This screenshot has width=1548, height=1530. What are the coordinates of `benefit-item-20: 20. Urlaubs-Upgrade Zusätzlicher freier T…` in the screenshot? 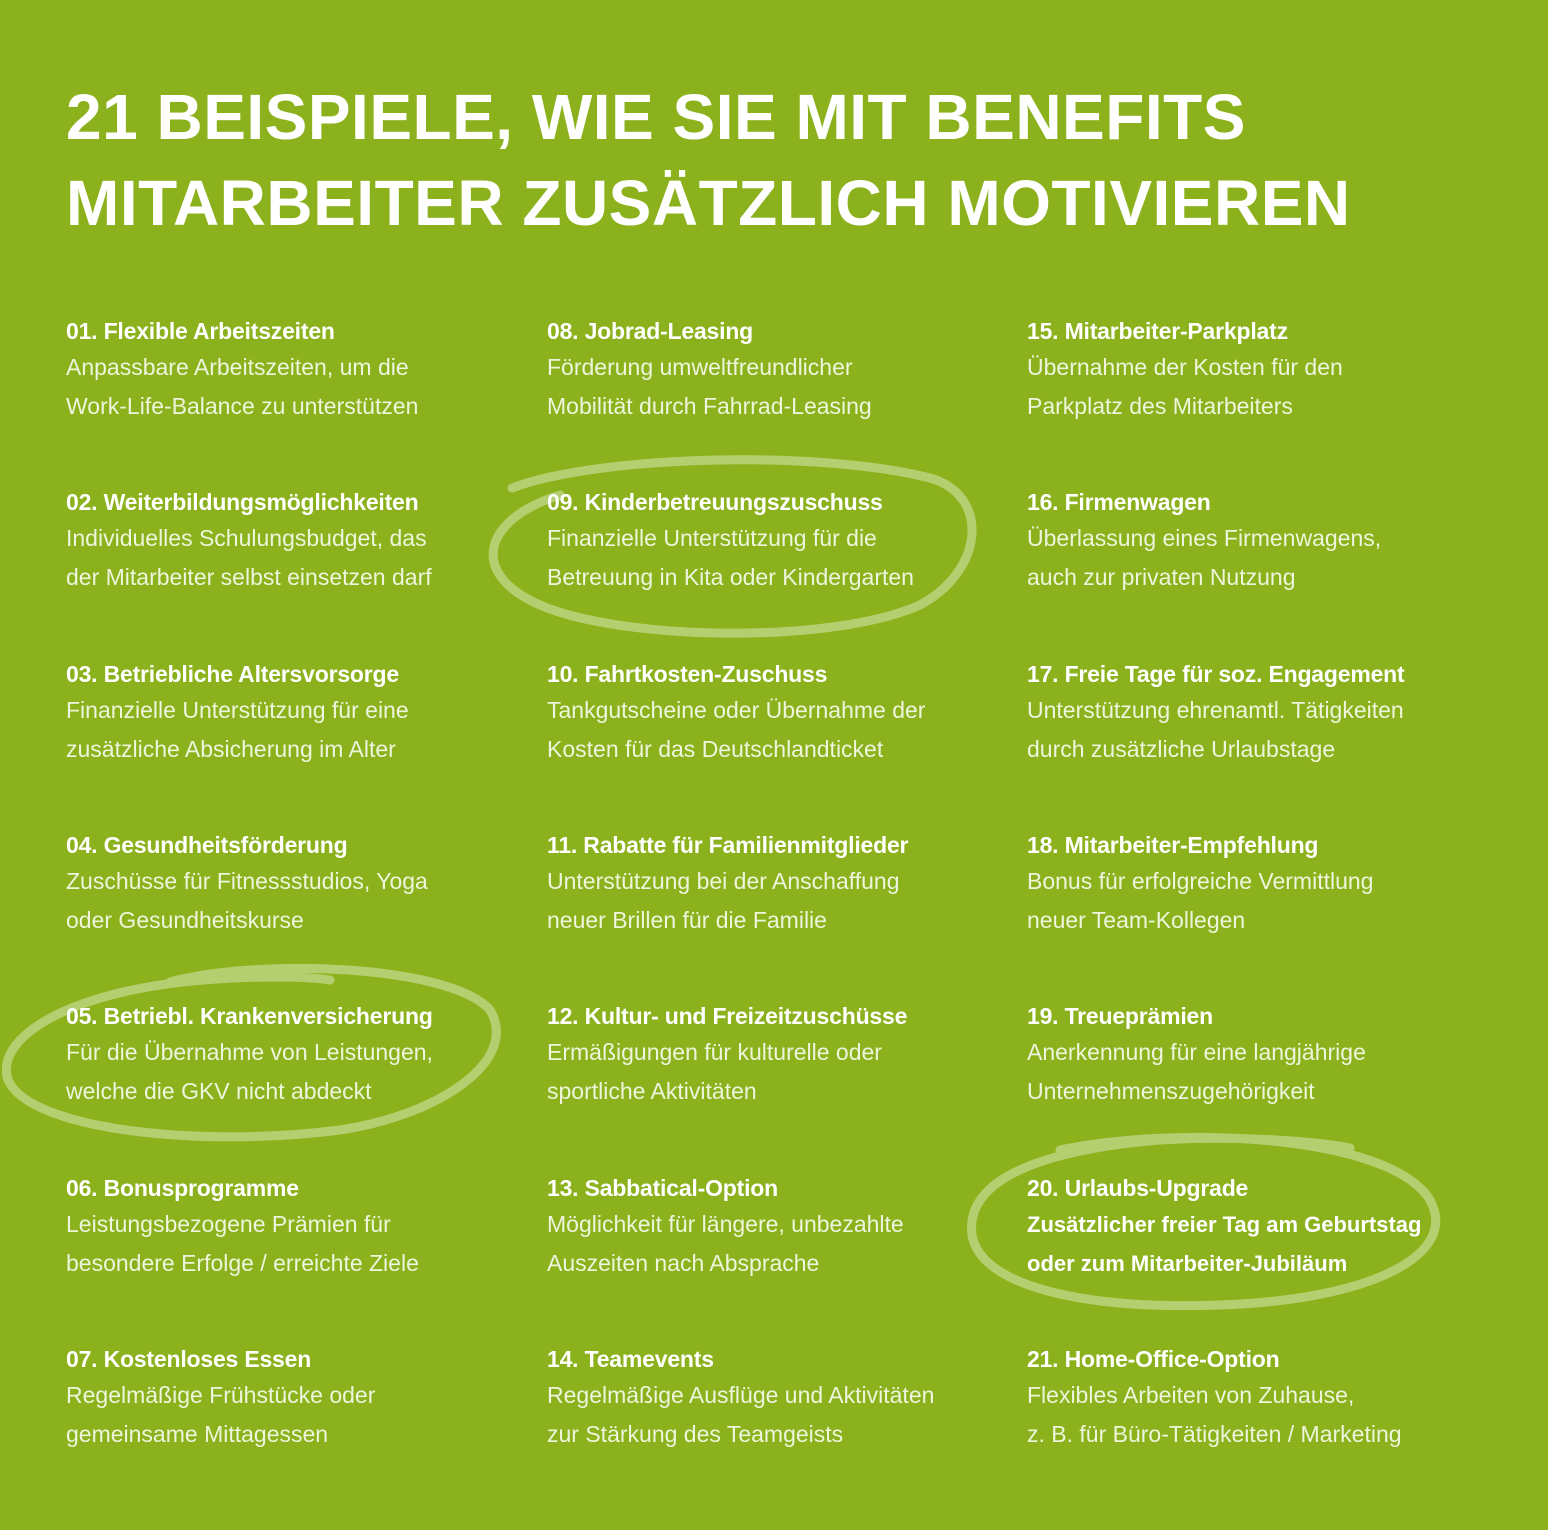 It's located at (1247, 1227).